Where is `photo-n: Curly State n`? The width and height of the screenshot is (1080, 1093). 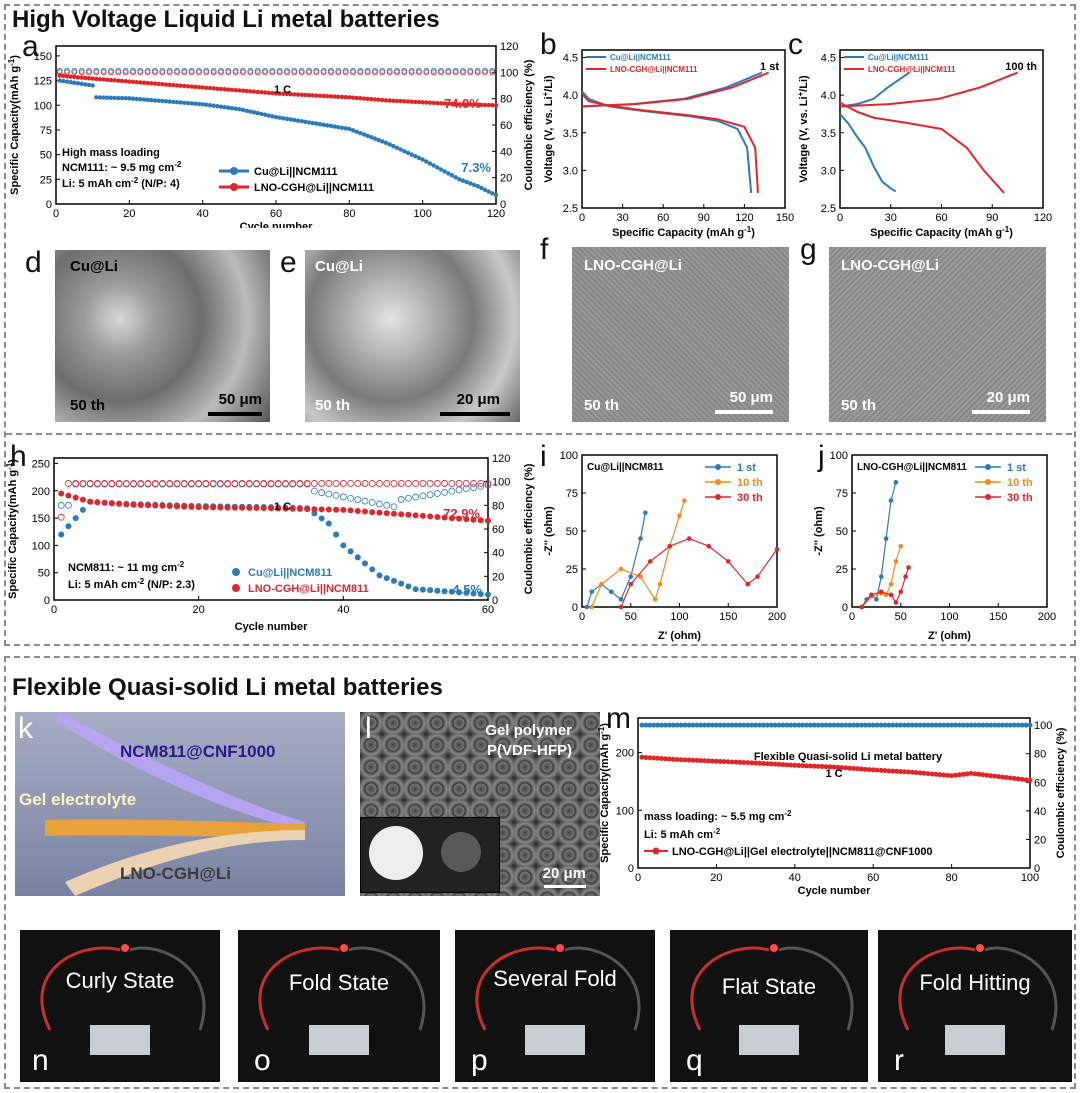 photo-n: Curly State n is located at coordinates (120, 1006).